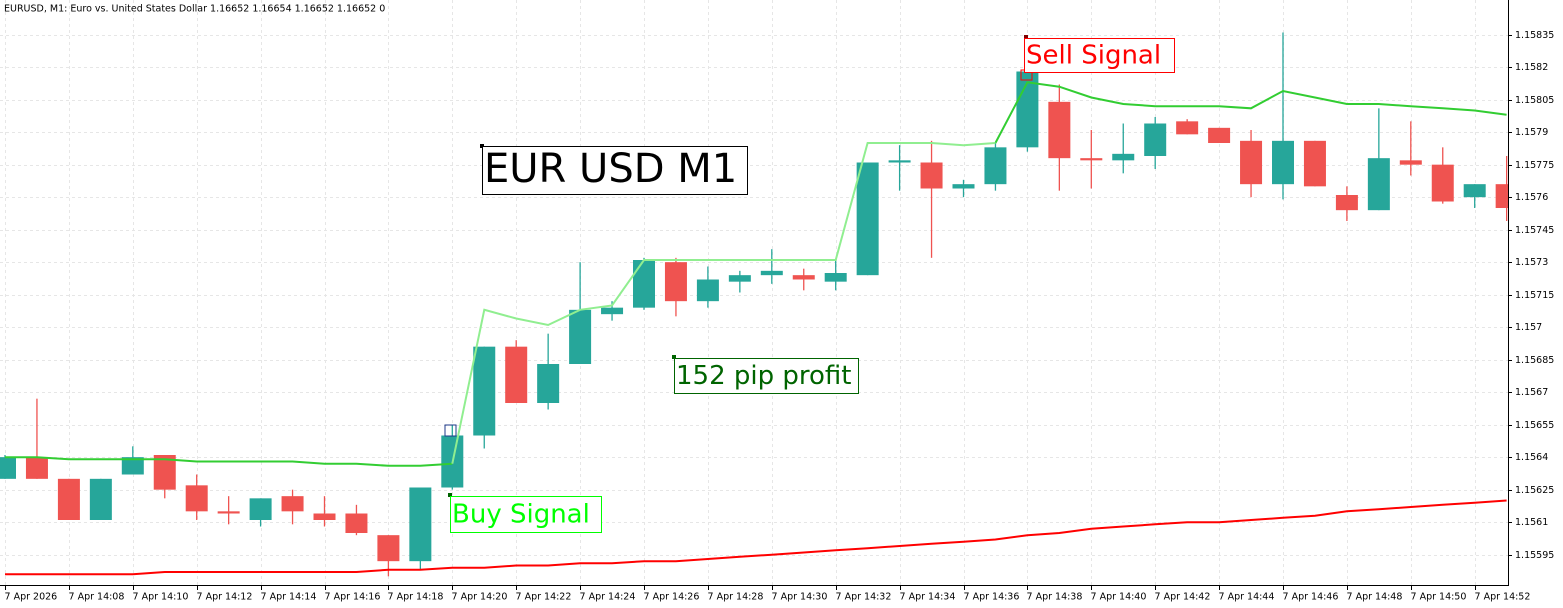 The width and height of the screenshot is (1563, 608). What do you see at coordinates (1534, 295) in the screenshot?
I see `y-tick-label: 1.15715` at bounding box center [1534, 295].